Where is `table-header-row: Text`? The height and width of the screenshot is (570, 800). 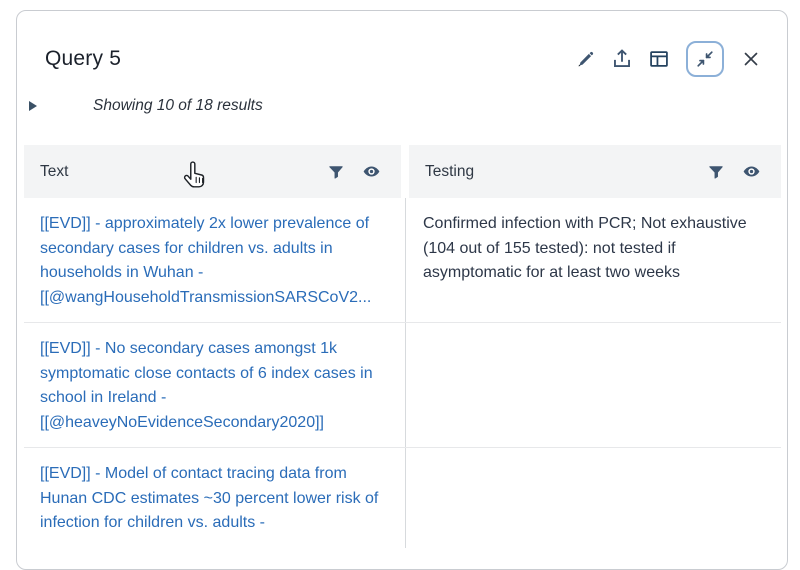
table-header-row: Text is located at coordinates (402, 171).